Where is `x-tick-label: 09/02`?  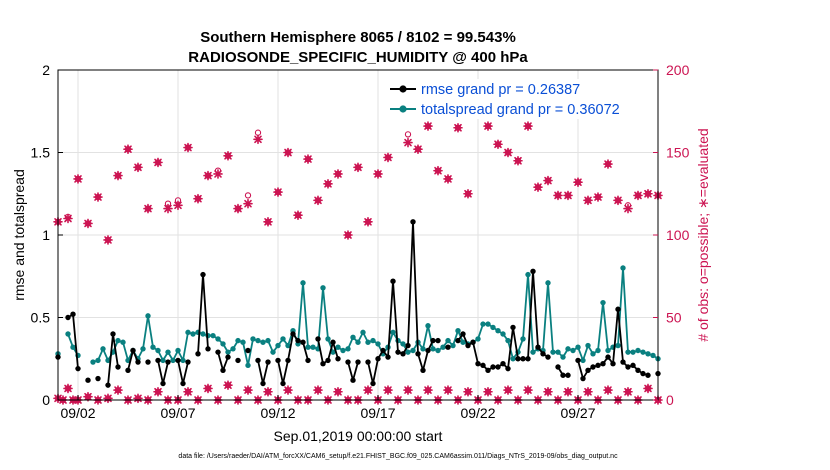 x-tick-label: 09/02 is located at coordinates (77, 413).